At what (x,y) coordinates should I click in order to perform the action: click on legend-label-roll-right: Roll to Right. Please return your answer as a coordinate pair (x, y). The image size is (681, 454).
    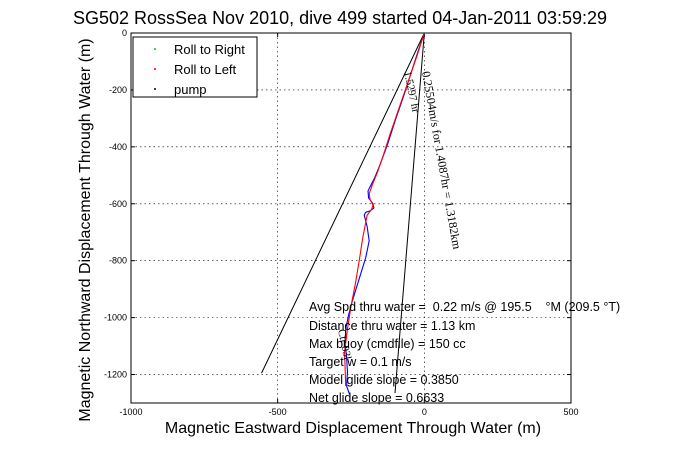
    Looking at the image, I should click on (209, 49).